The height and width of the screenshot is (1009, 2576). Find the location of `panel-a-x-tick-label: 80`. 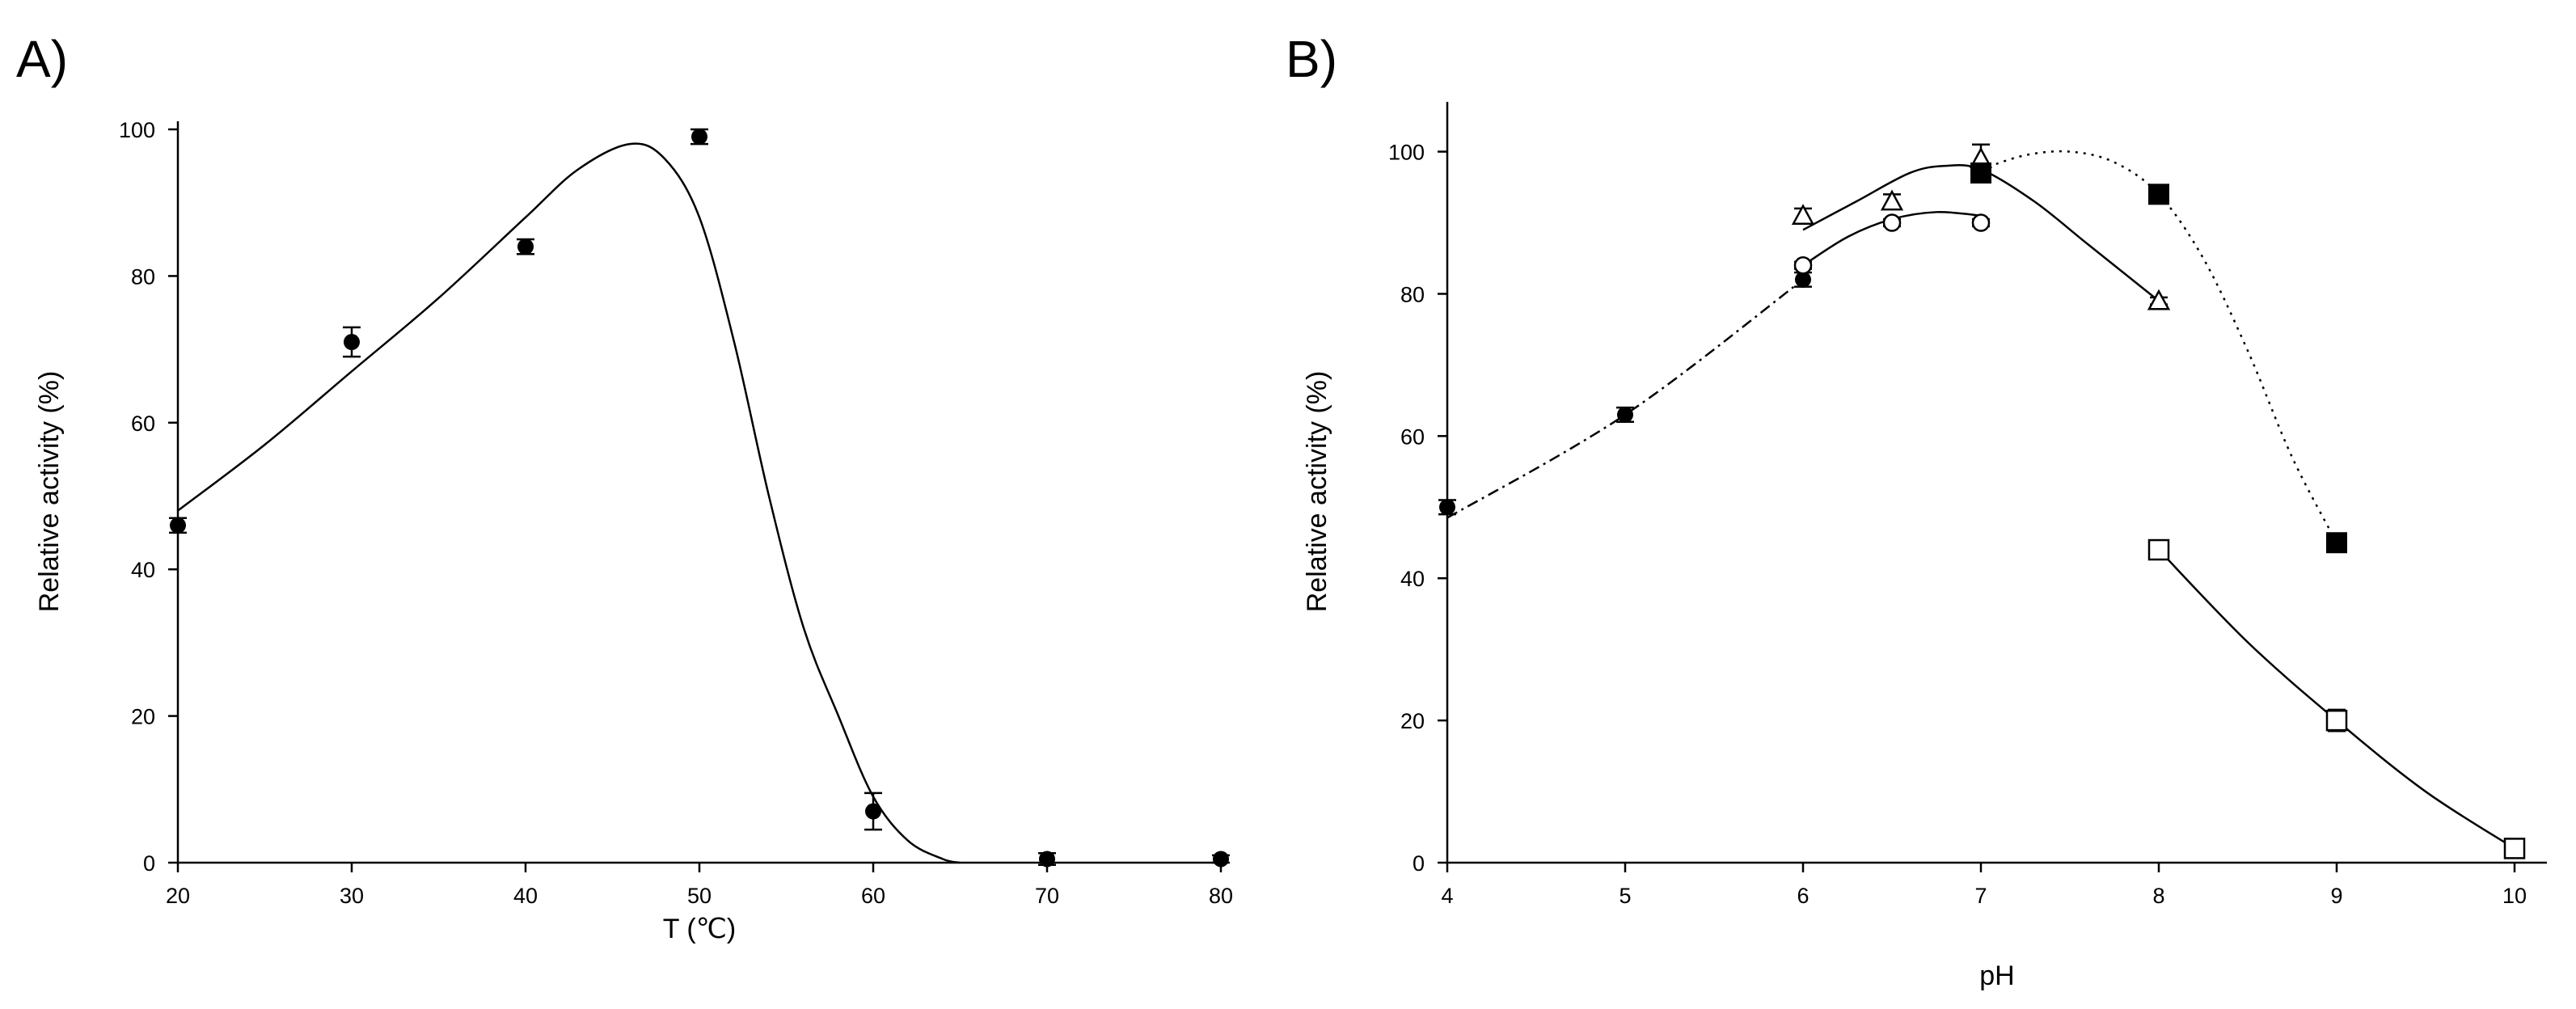

panel-a-x-tick-label: 80 is located at coordinates (1221, 896).